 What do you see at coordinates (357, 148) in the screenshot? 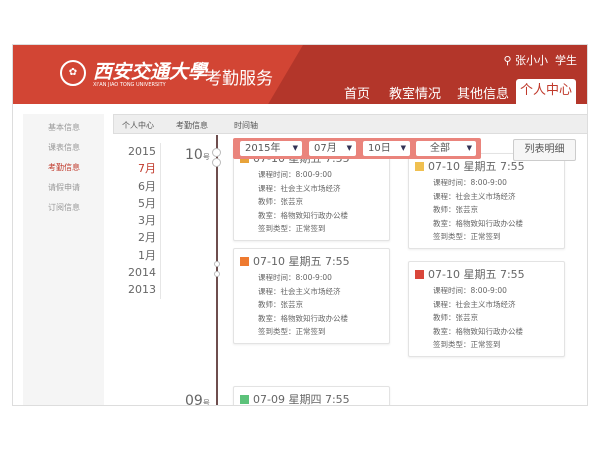
I see `date-filter: 2015年 ▼ 07月 ▼ 10日 ▼ 全部 ▼` at bounding box center [357, 148].